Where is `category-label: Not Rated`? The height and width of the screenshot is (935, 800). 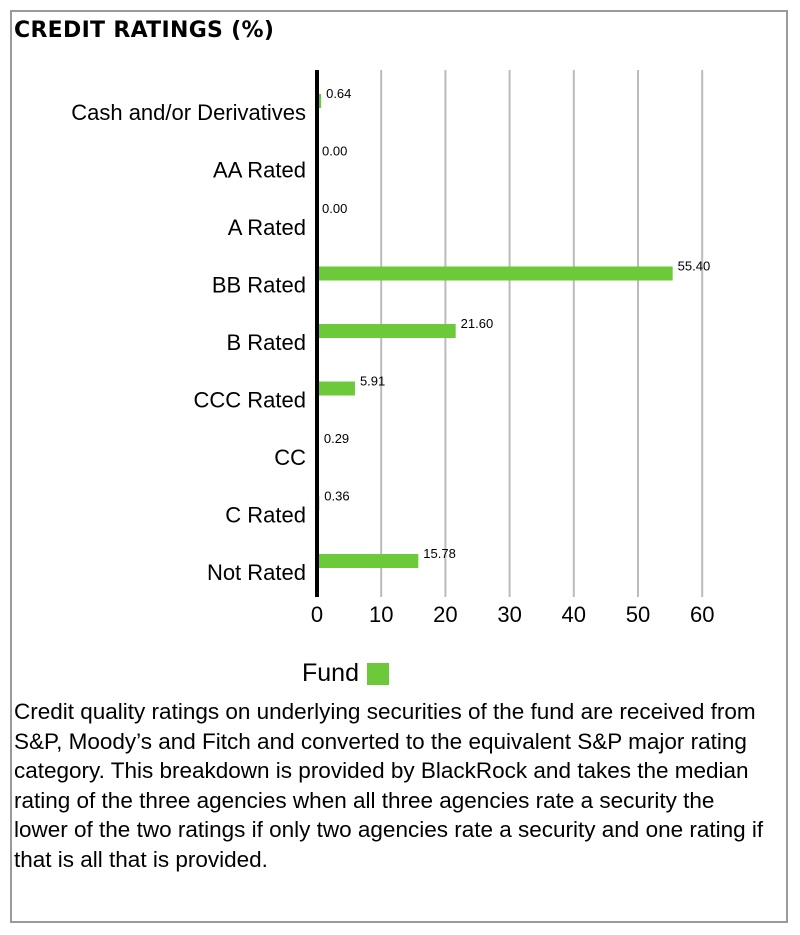 category-label: Not Rated is located at coordinates (256, 572).